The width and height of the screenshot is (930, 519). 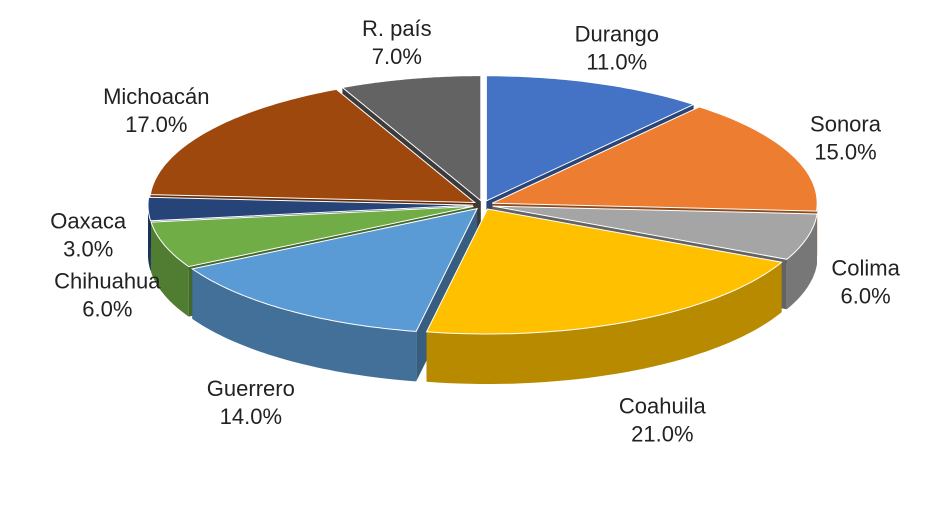 What do you see at coordinates (617, 34) in the screenshot?
I see `slice-label: Durango` at bounding box center [617, 34].